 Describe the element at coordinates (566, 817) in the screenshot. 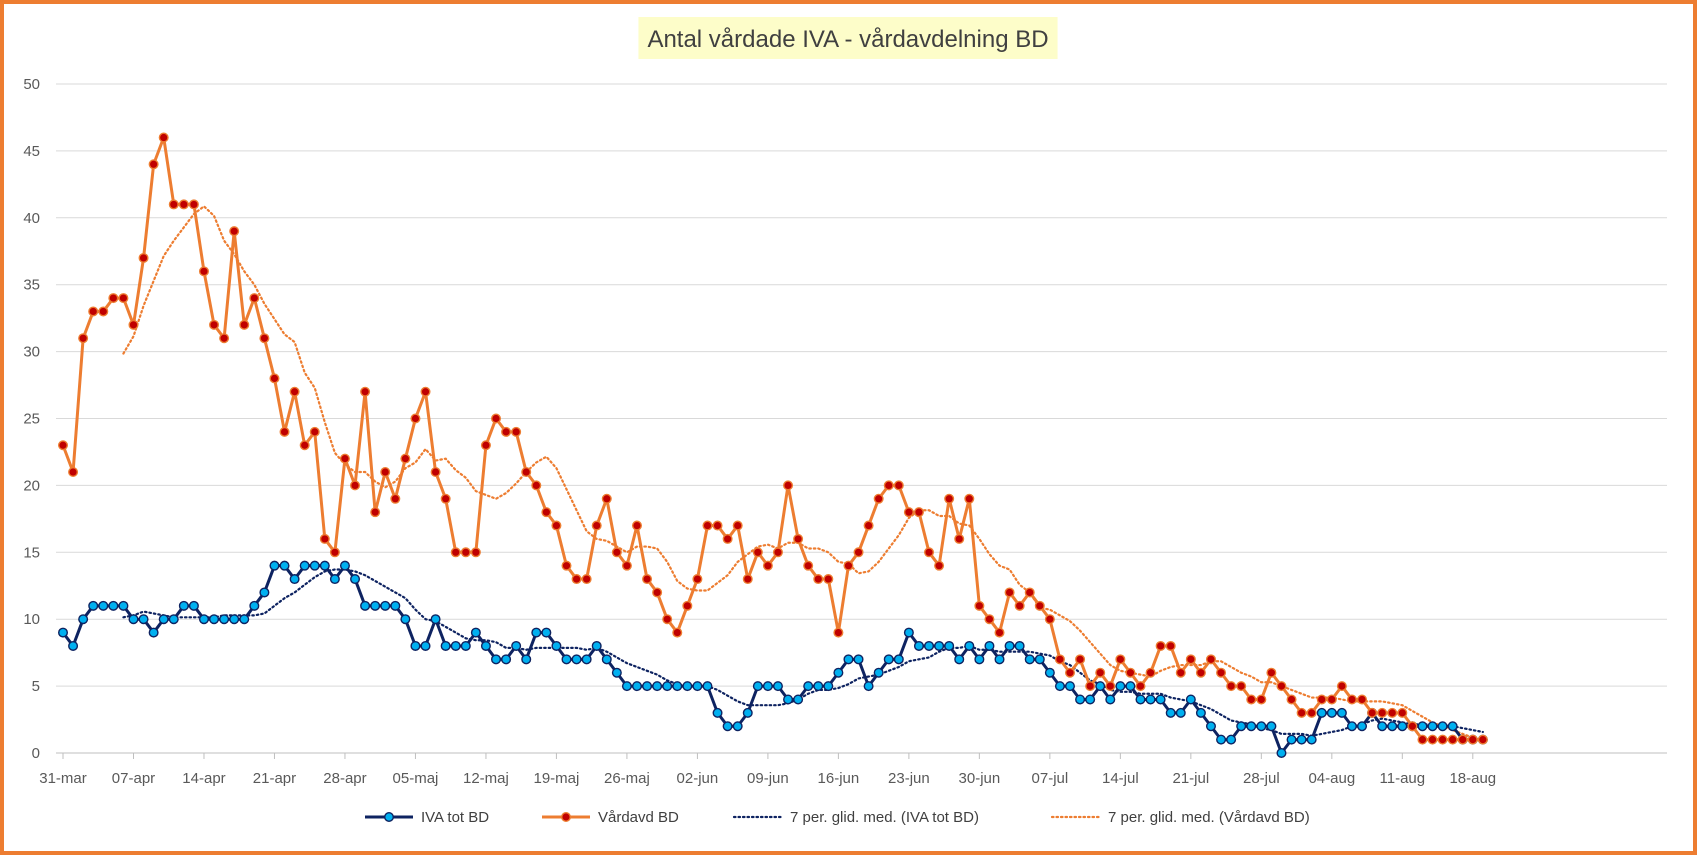

I see `legend-marker` at that location.